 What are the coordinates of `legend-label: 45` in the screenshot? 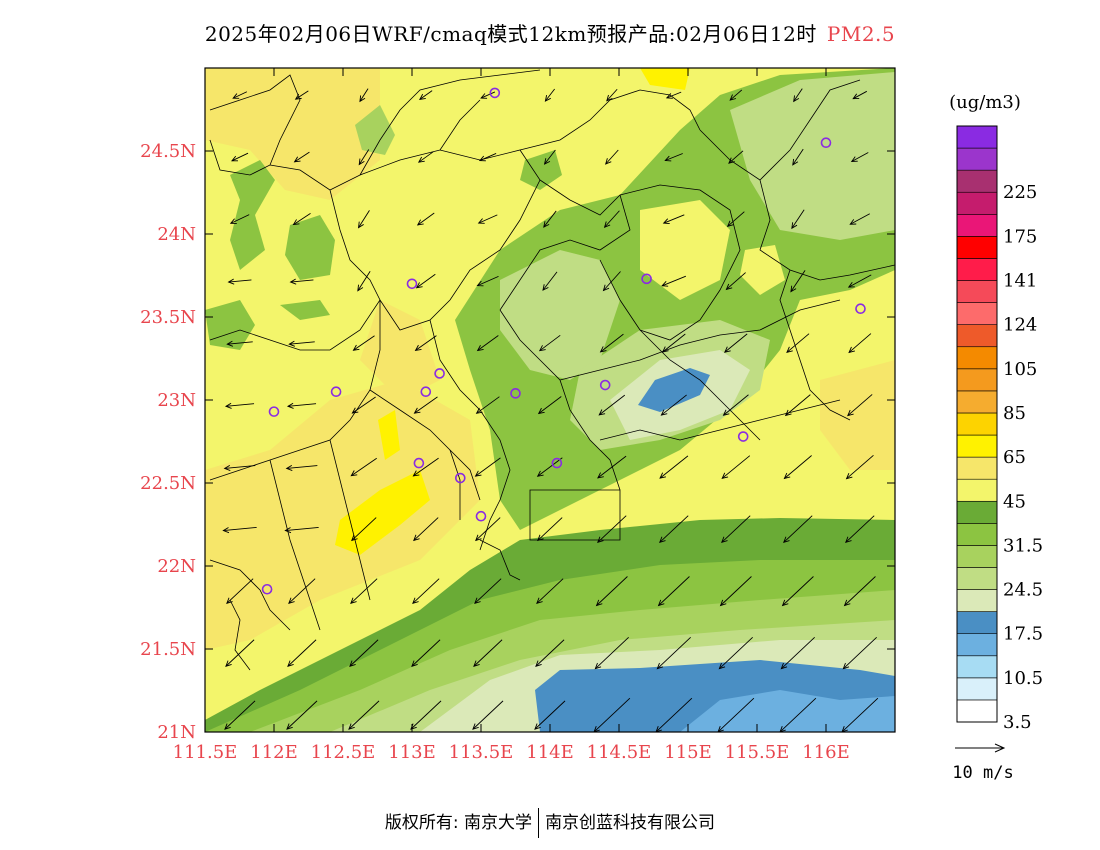 It's located at (1014, 501).